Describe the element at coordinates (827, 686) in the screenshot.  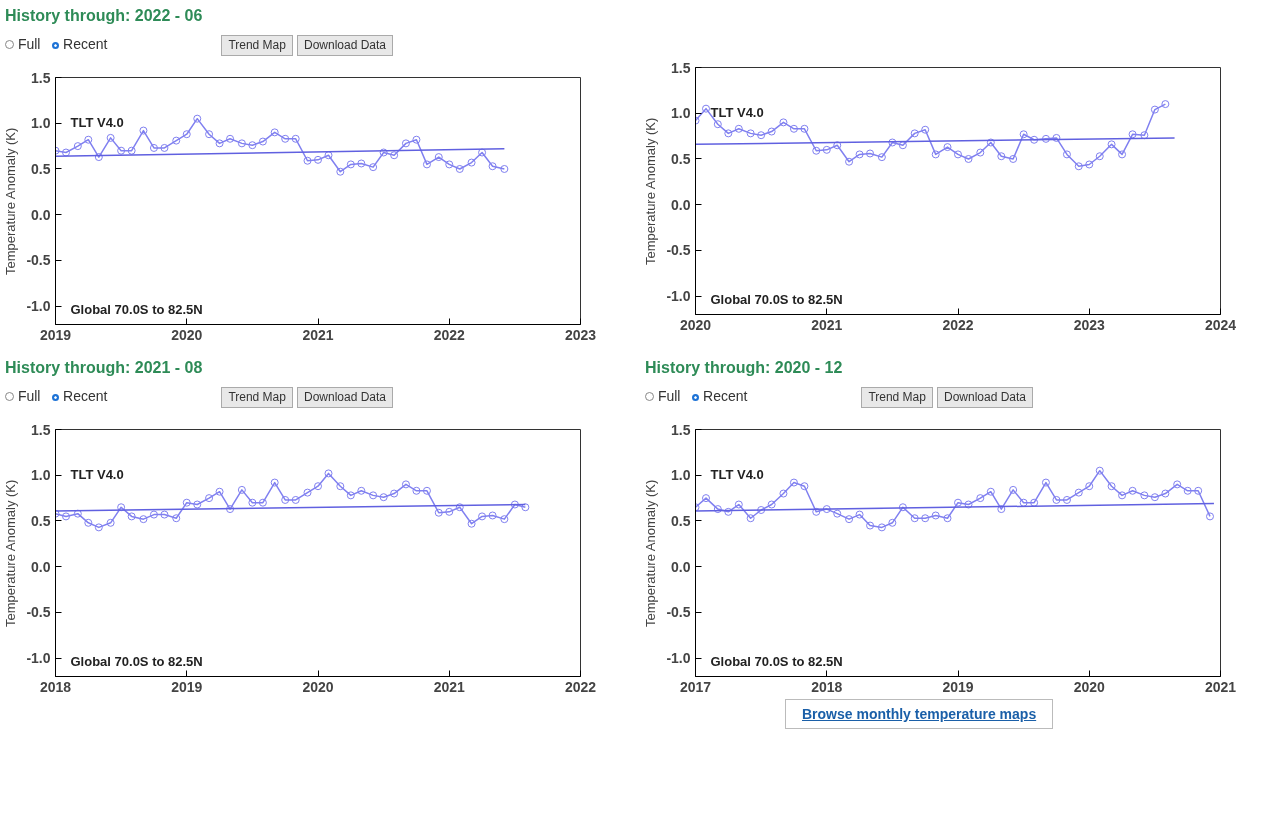
I see `x-tick-label: 2018` at that location.